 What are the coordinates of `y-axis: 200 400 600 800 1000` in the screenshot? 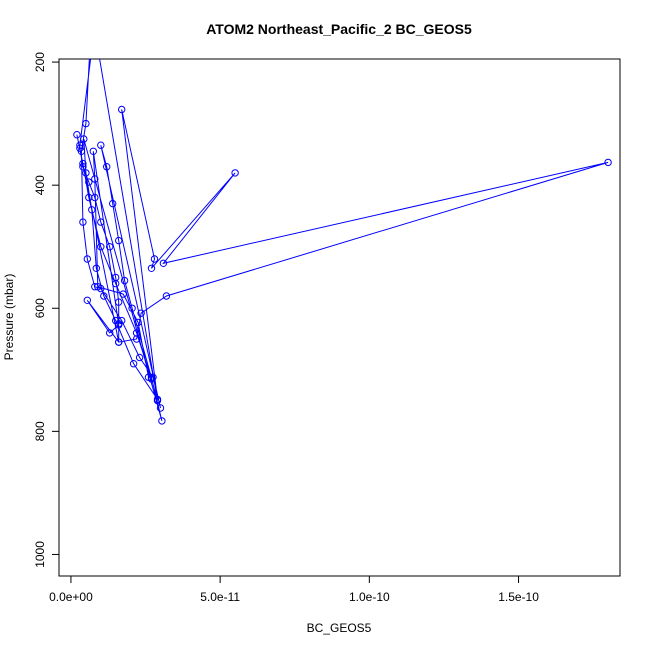 It's located at (46, 310).